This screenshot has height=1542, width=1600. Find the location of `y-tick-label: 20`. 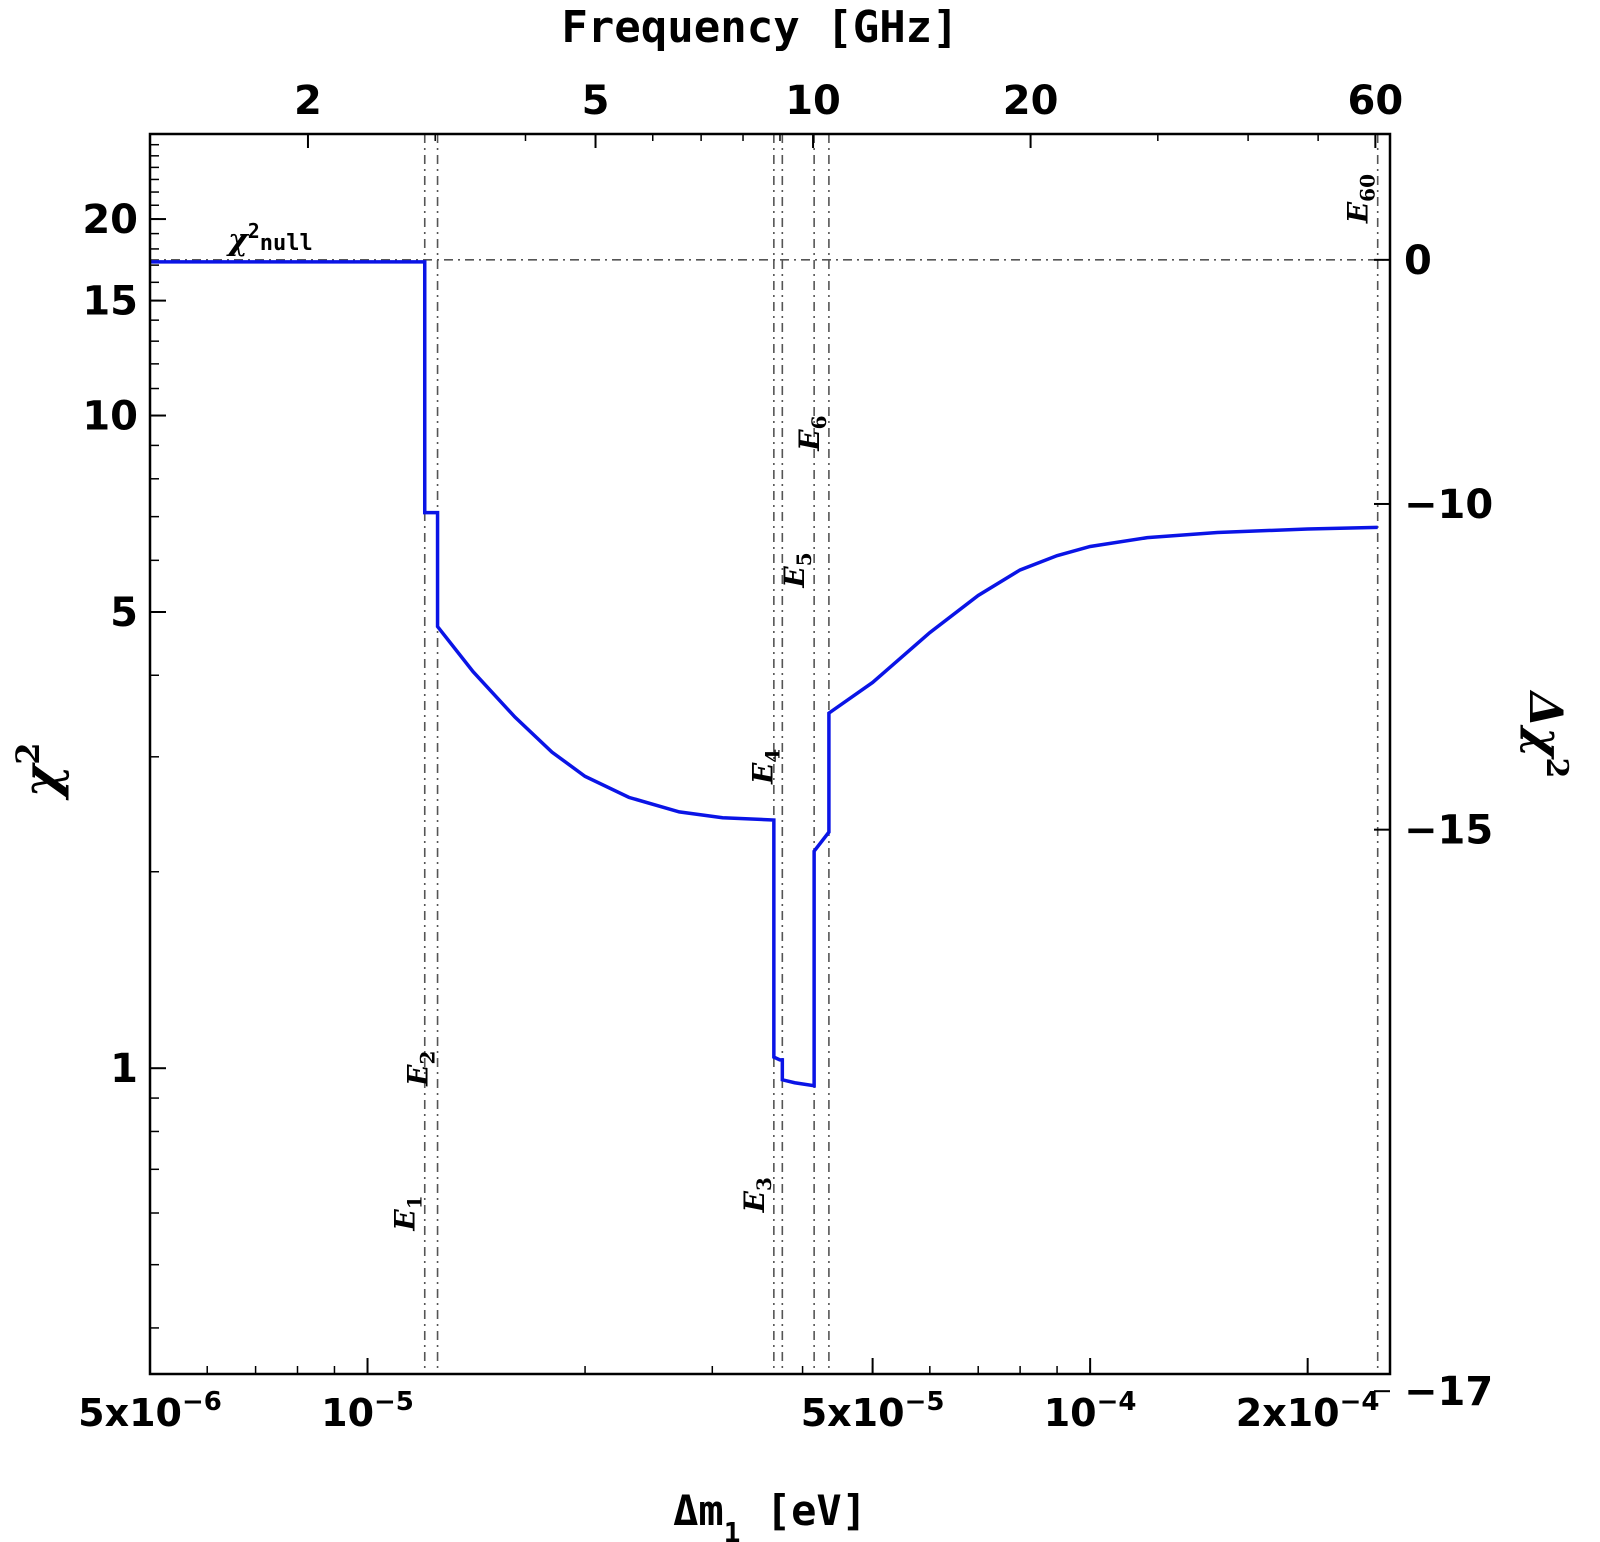

y-tick-label: 20 is located at coordinates (110, 220).